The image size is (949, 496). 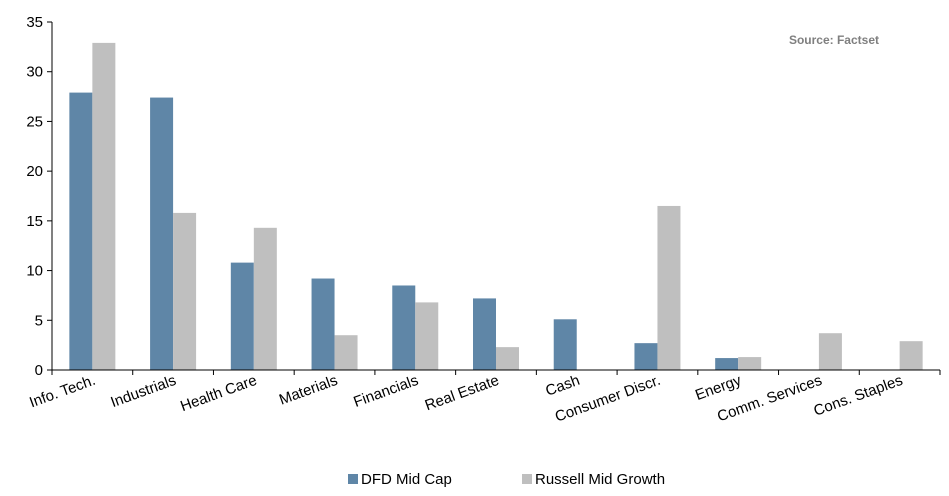 What do you see at coordinates (385, 391) in the screenshot?
I see `x-category-label: Financials` at bounding box center [385, 391].